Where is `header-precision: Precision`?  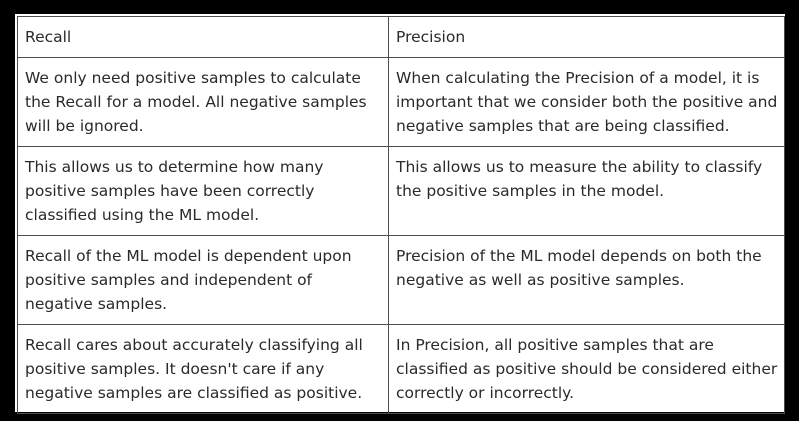 header-precision: Precision is located at coordinates (586, 37).